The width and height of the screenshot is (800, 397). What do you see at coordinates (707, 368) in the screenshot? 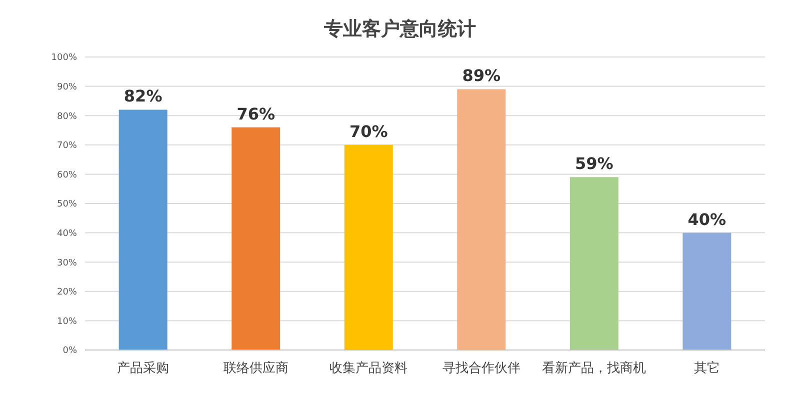
I see `x-tick-label: 其它` at bounding box center [707, 368].